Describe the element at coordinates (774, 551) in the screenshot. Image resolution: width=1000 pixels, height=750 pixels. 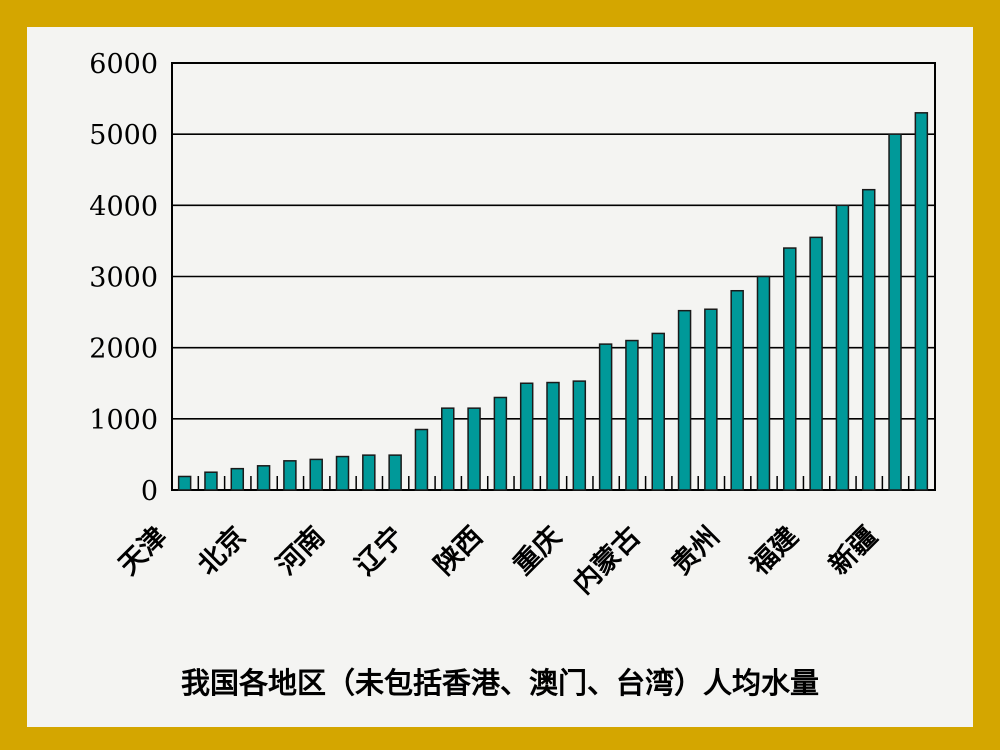
I see `x-category-label: 福建` at that location.